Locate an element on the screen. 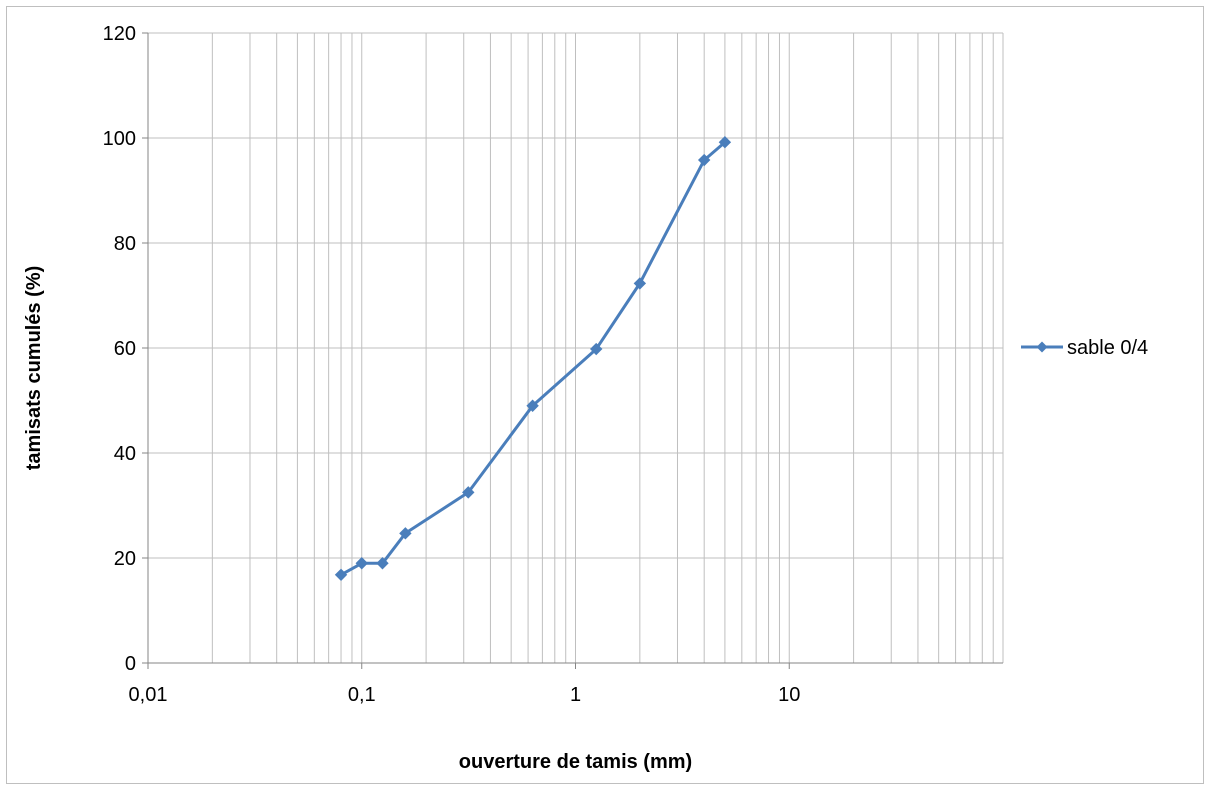 The width and height of the screenshot is (1212, 792). y-tick-label: 80 is located at coordinates (125, 244).